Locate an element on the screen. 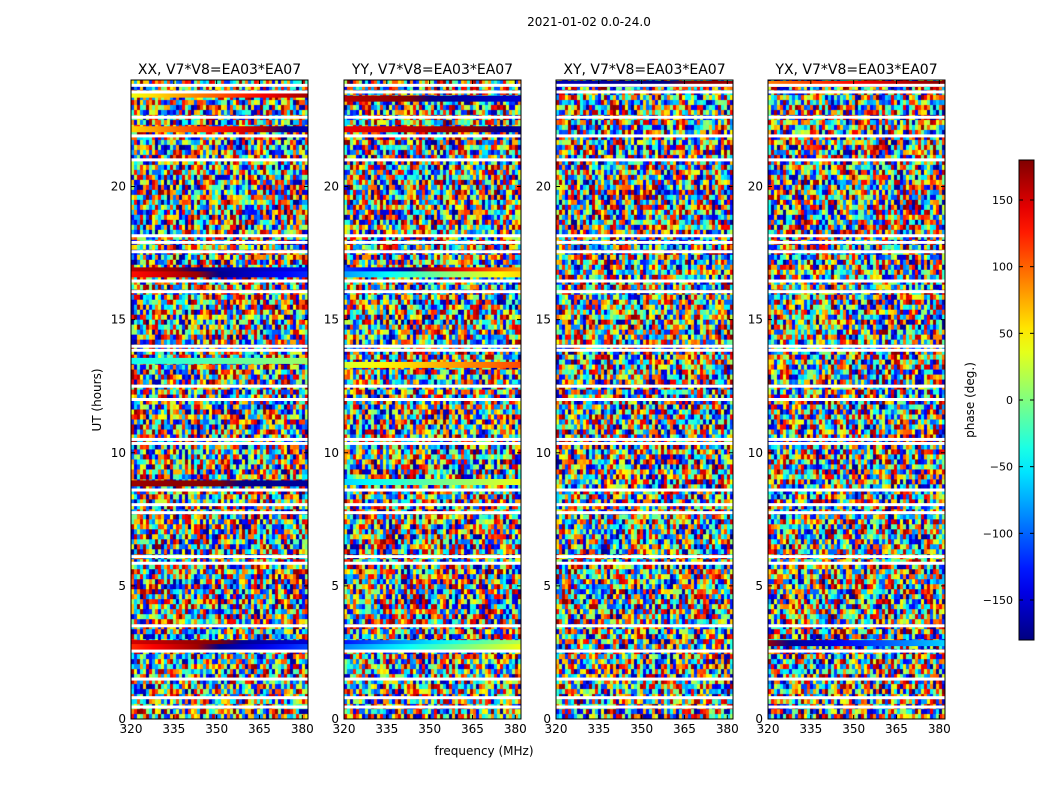 This screenshot has width=1050, height=800. panel-title: XX, V7*V8=EA03*EA07 is located at coordinates (219, 70).